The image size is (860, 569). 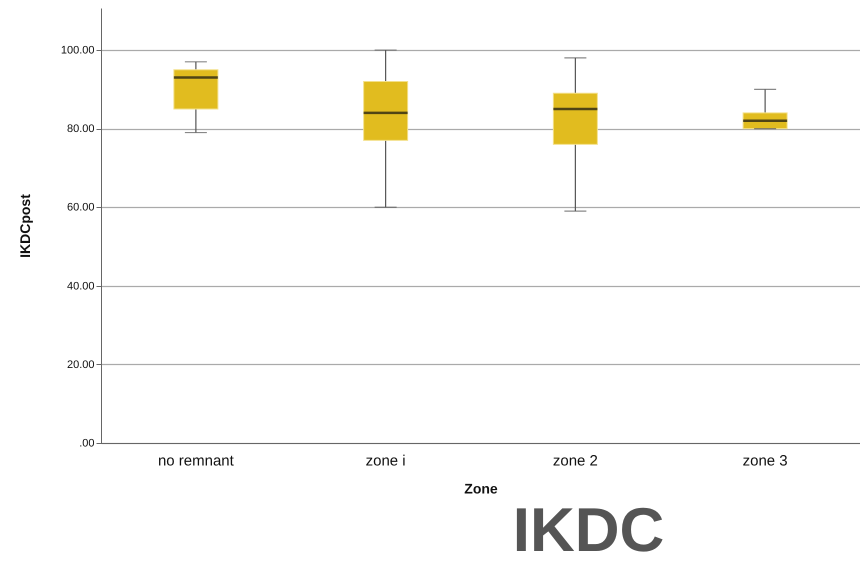 What do you see at coordinates (77, 50) in the screenshot?
I see `y-tick-label: 100.00` at bounding box center [77, 50].